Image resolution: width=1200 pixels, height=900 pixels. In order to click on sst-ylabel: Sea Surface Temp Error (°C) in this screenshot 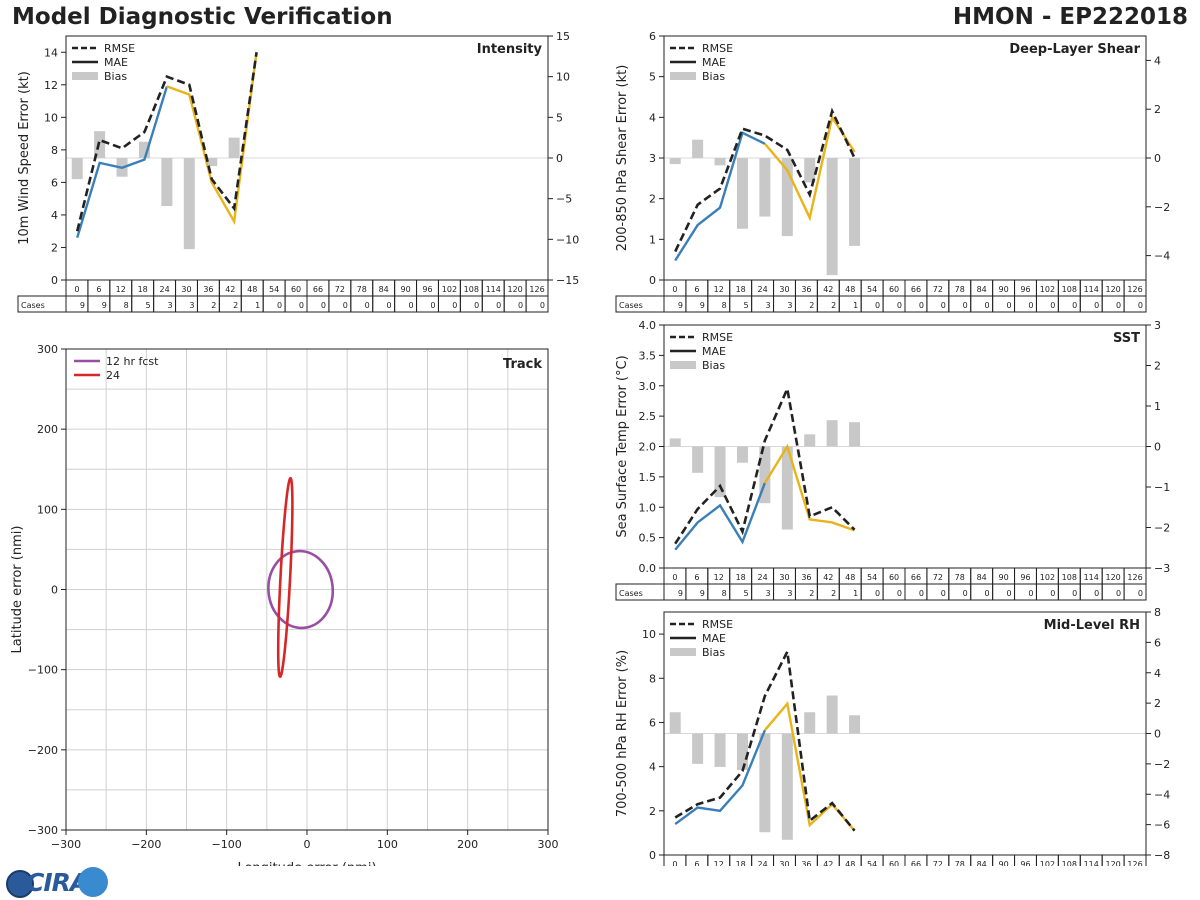, I will do `click(622, 446)`.